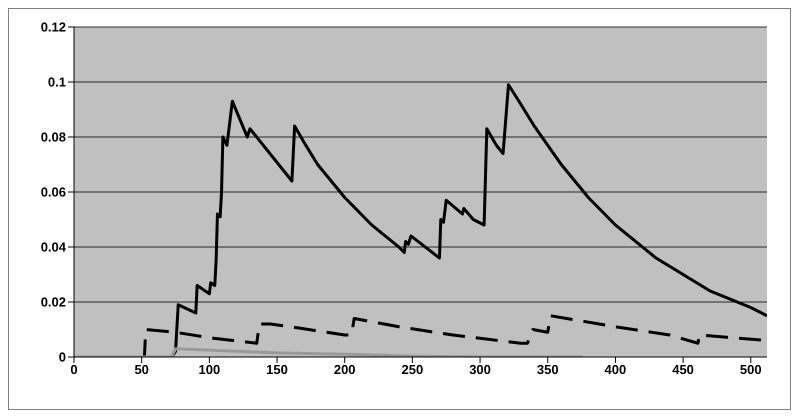 Image resolution: width=797 pixels, height=416 pixels. Describe the element at coordinates (751, 370) in the screenshot. I see `x-tick-label: 500` at that location.